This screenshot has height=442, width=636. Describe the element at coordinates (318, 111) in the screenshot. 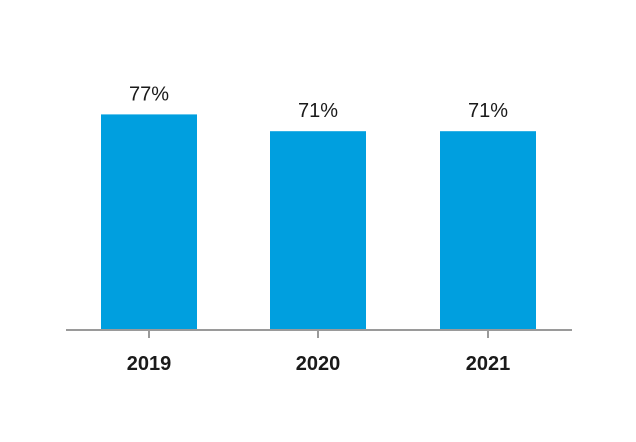

I see `data-label-2020: 71%` at that location.